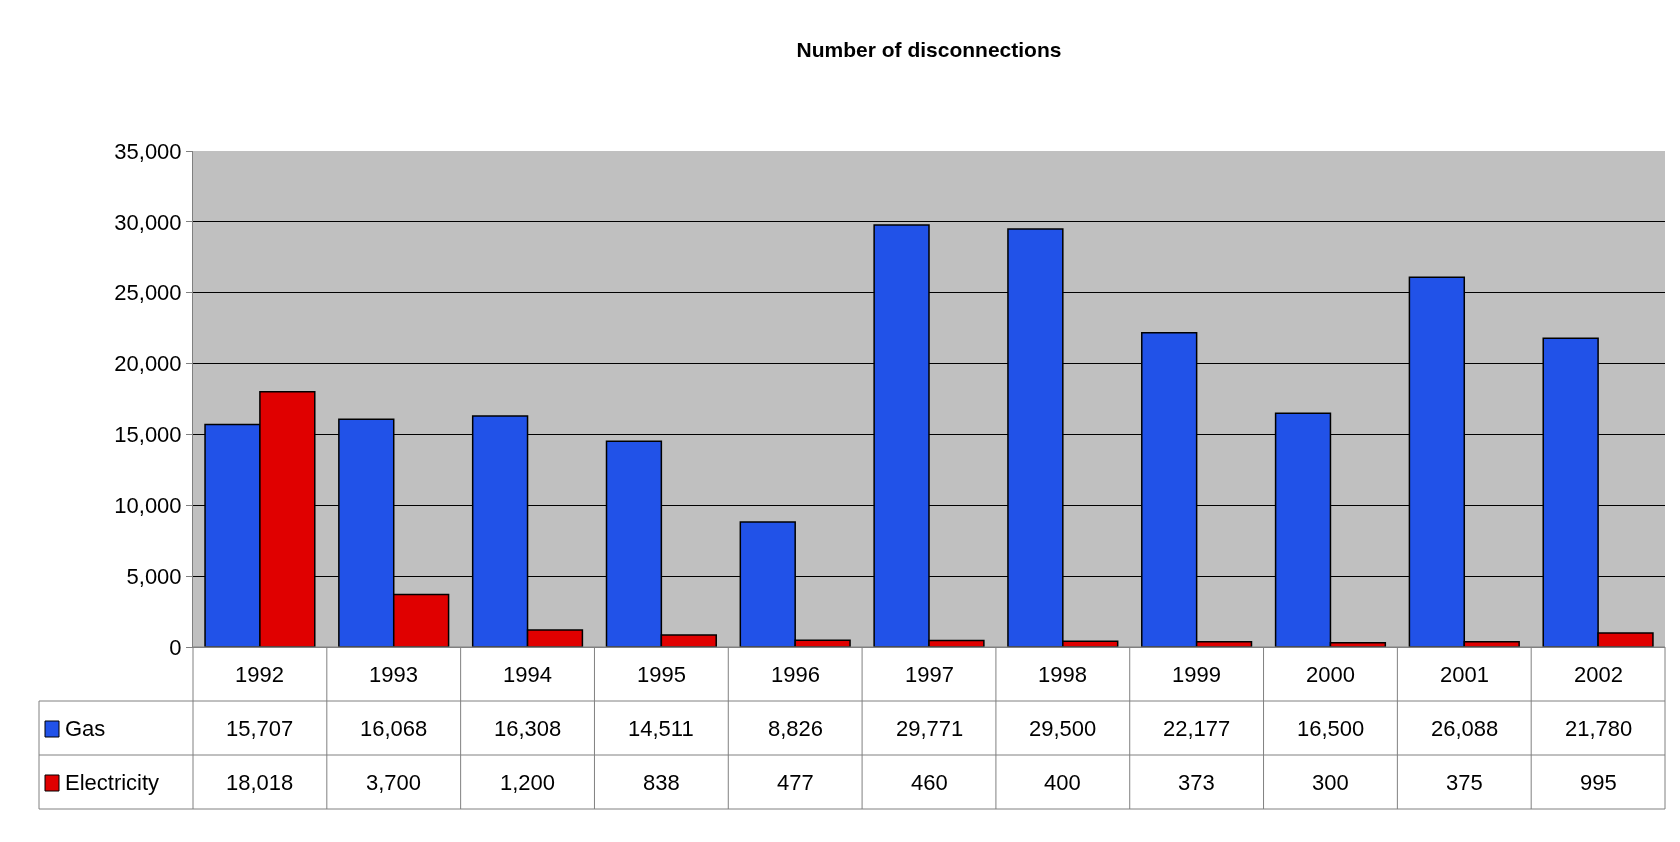 This screenshot has height=842, width=1680. What do you see at coordinates (1464, 674) in the screenshot?
I see `x-tick-label: 2001` at bounding box center [1464, 674].